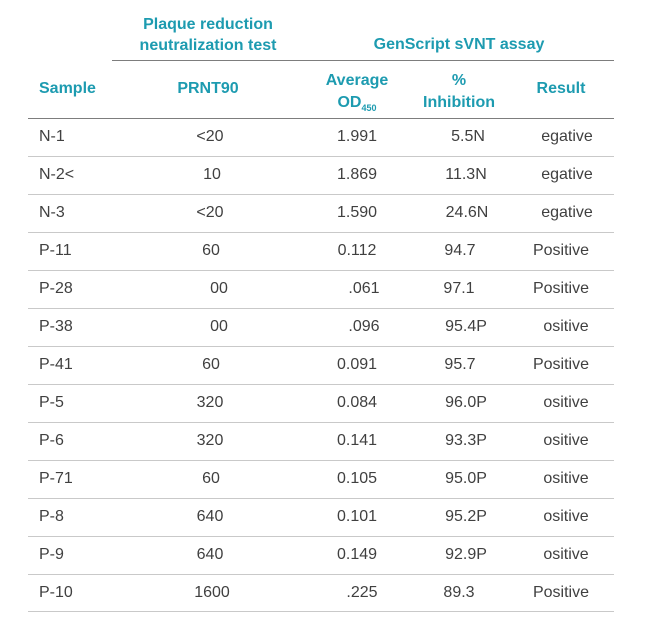 The image size is (650, 632). What do you see at coordinates (51, 516) in the screenshot?
I see `cell-sample: P-8` at bounding box center [51, 516].